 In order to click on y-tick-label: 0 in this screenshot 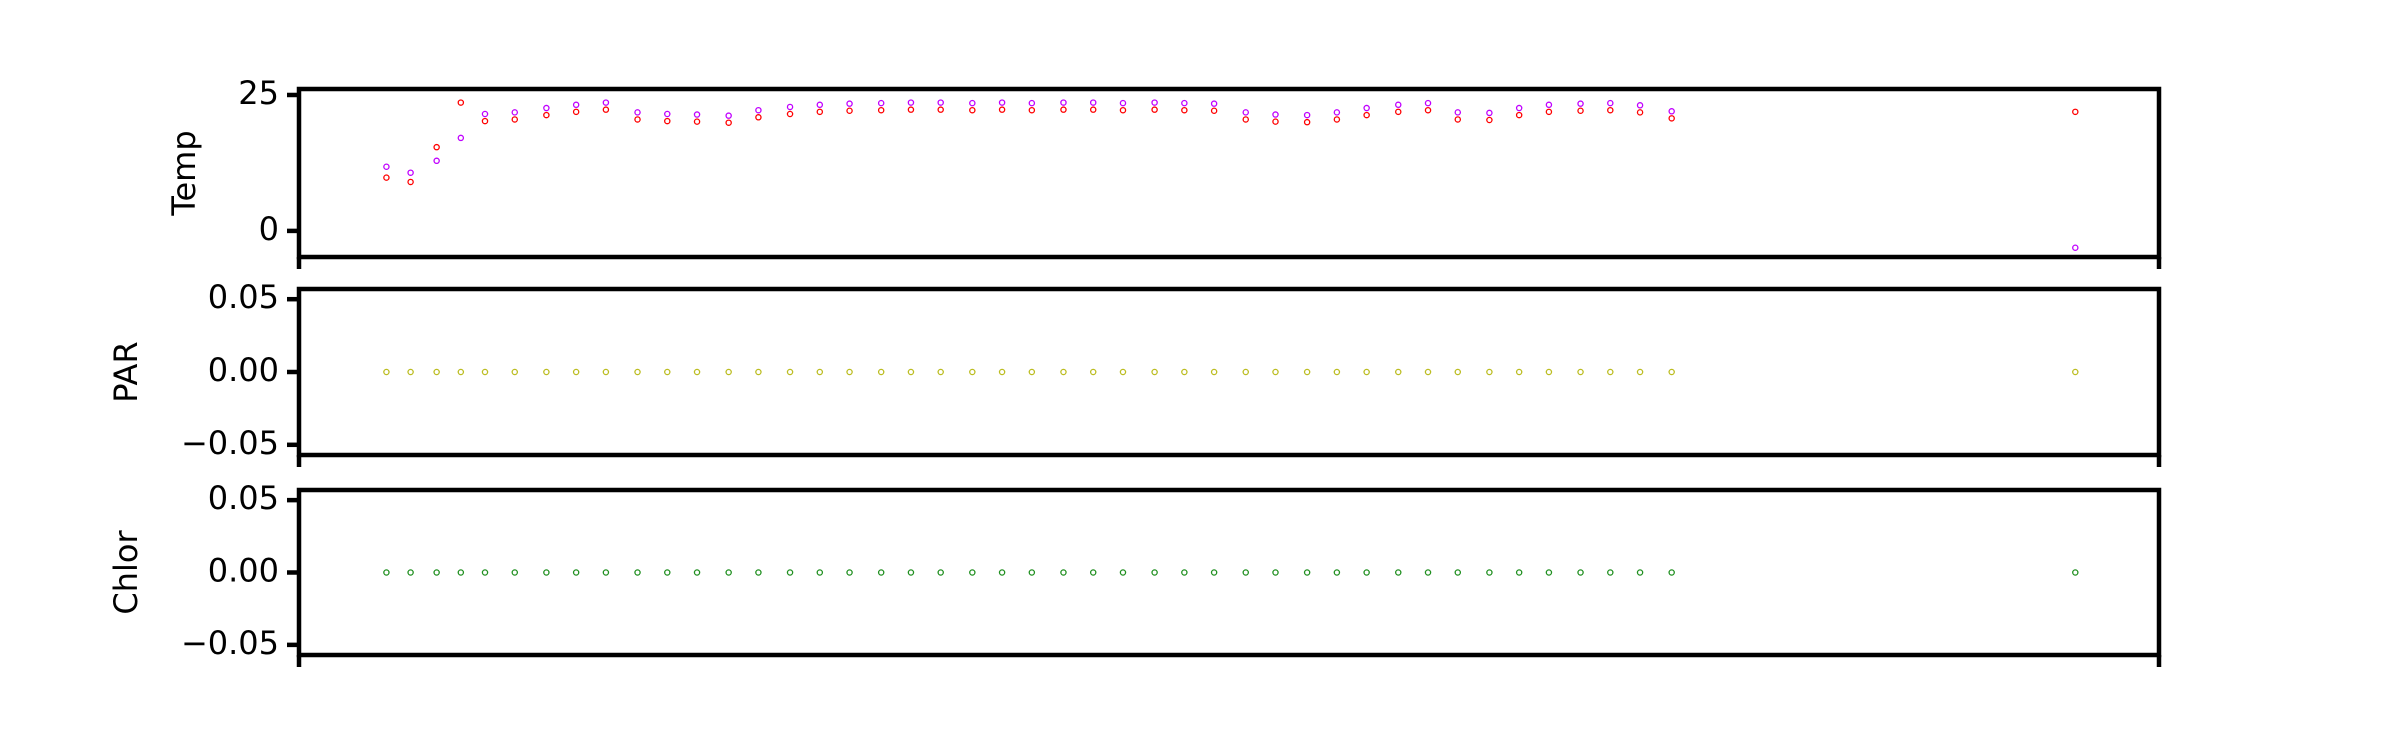, I will do `click(269, 229)`.